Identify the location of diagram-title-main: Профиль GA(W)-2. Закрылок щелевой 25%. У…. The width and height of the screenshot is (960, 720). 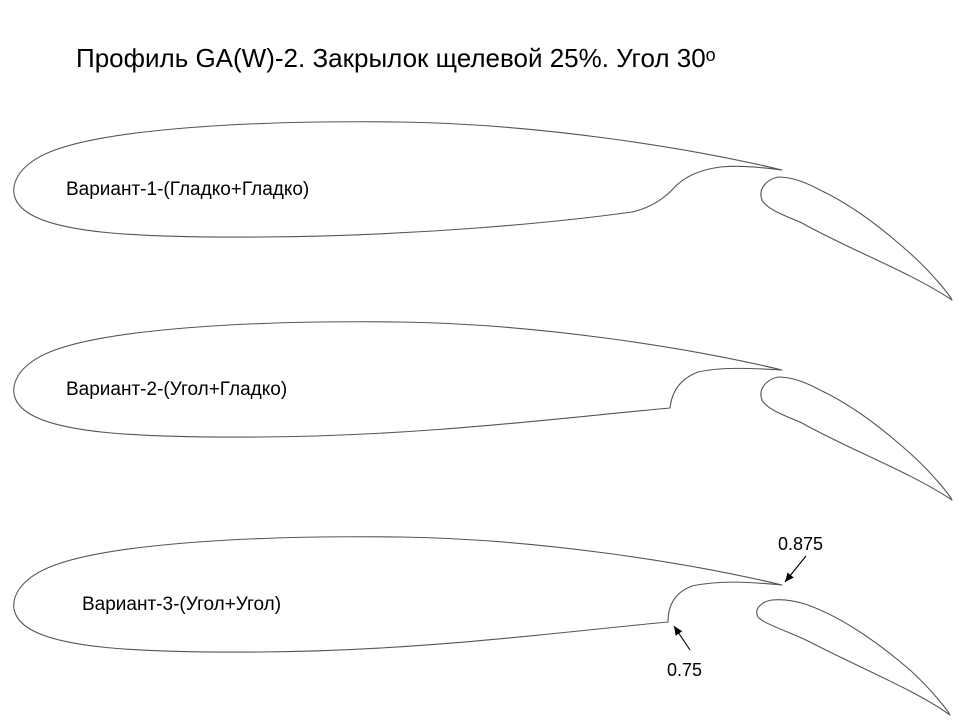
(391, 58).